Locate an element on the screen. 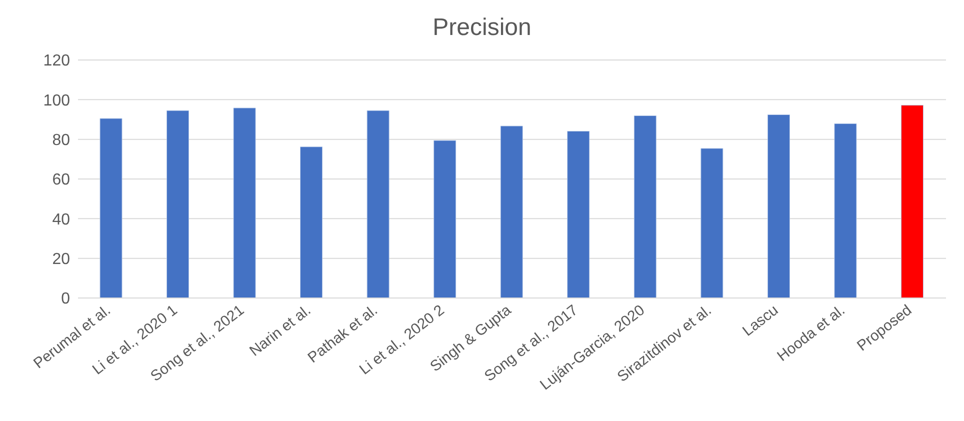 This screenshot has height=421, width=964. y-tick-label: 100 is located at coordinates (56, 101).